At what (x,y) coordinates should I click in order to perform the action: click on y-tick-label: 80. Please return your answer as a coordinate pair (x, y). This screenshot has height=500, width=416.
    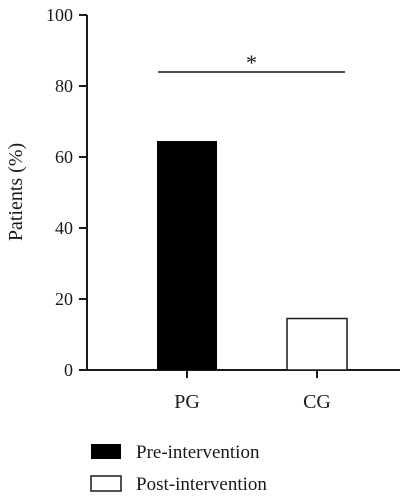
    Looking at the image, I should click on (64, 86).